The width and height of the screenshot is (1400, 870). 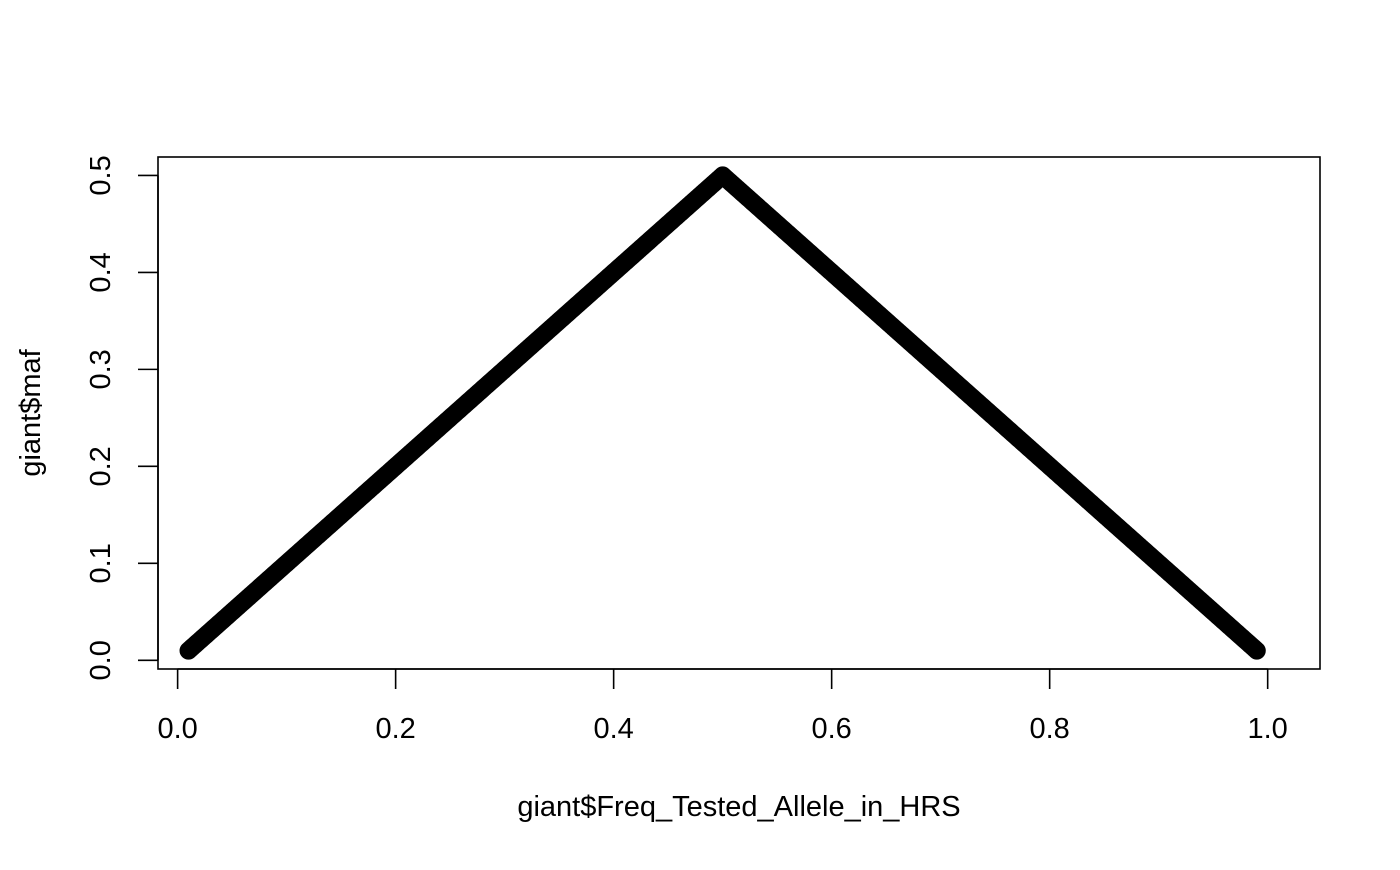 What do you see at coordinates (1050, 729) in the screenshot?
I see `x-tick-label: 0.8` at bounding box center [1050, 729].